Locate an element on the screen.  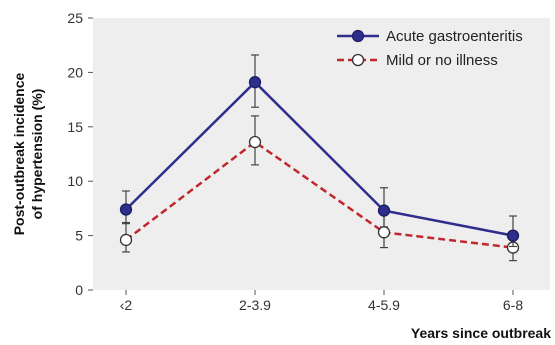
x-tick-label: 4-5.9 is located at coordinates (384, 305).